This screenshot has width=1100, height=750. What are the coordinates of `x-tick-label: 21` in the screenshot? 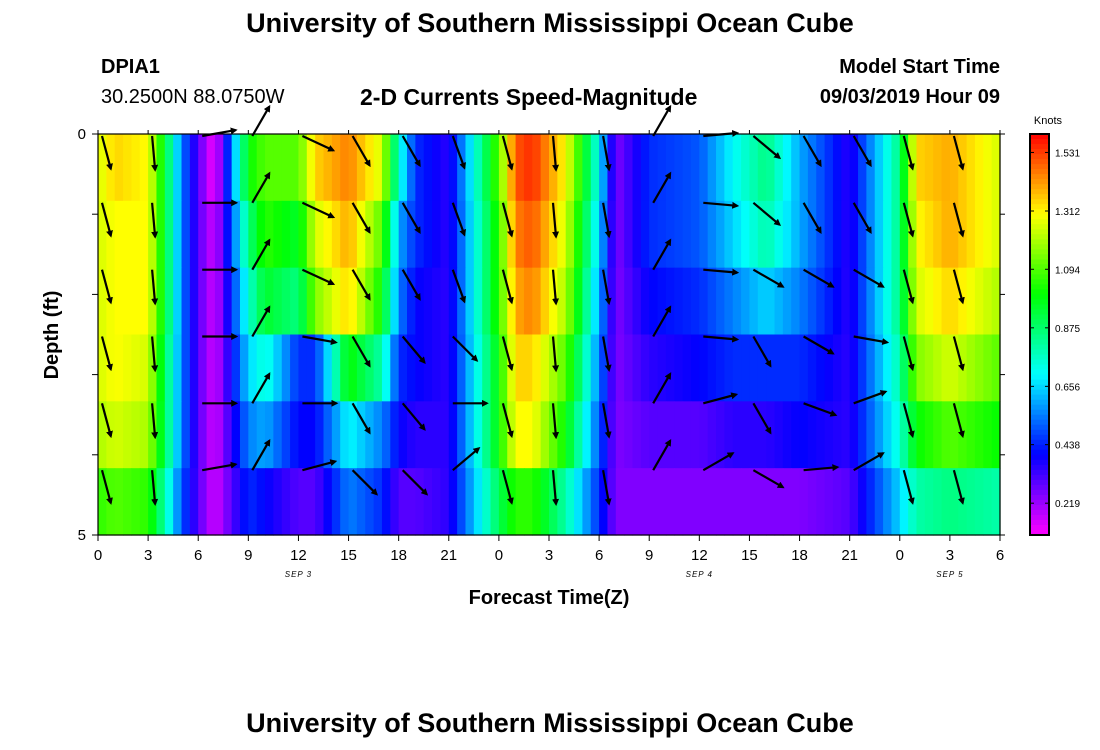 It's located at (849, 555).